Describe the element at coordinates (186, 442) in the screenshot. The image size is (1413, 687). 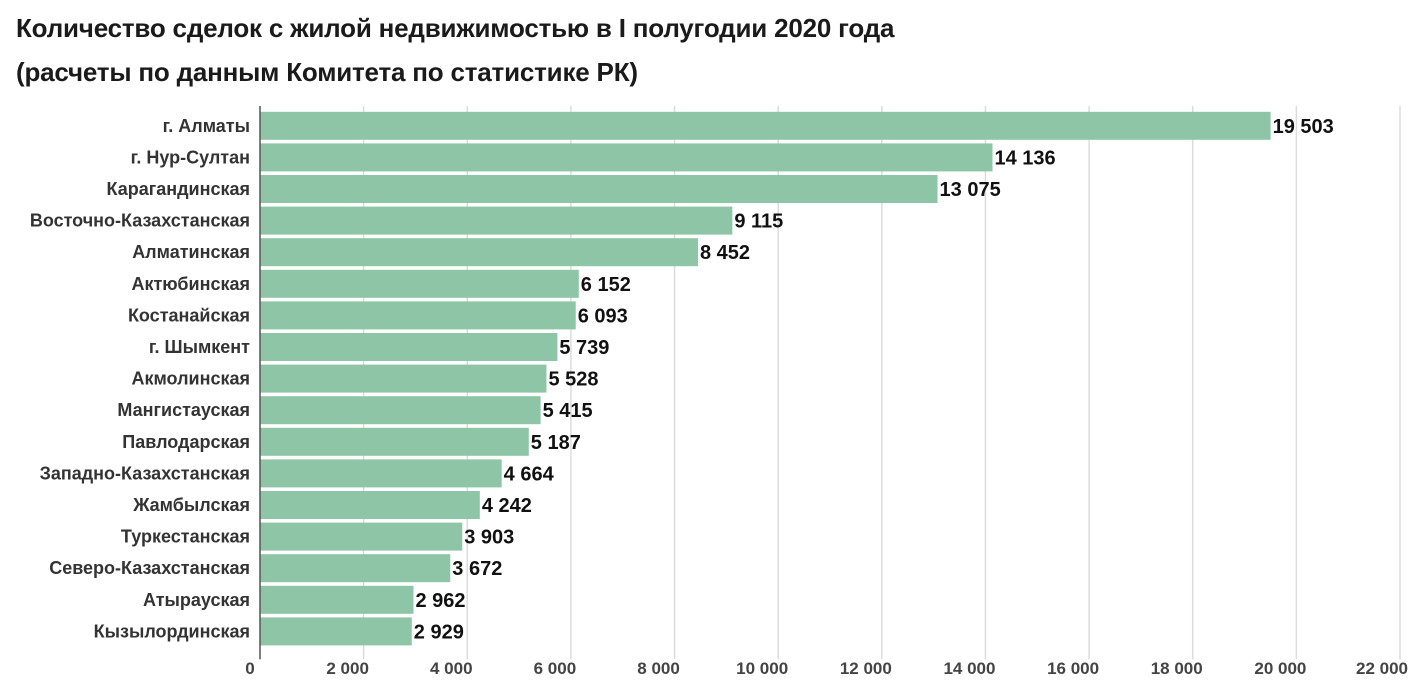
I see `category-label: Павлодарская` at that location.